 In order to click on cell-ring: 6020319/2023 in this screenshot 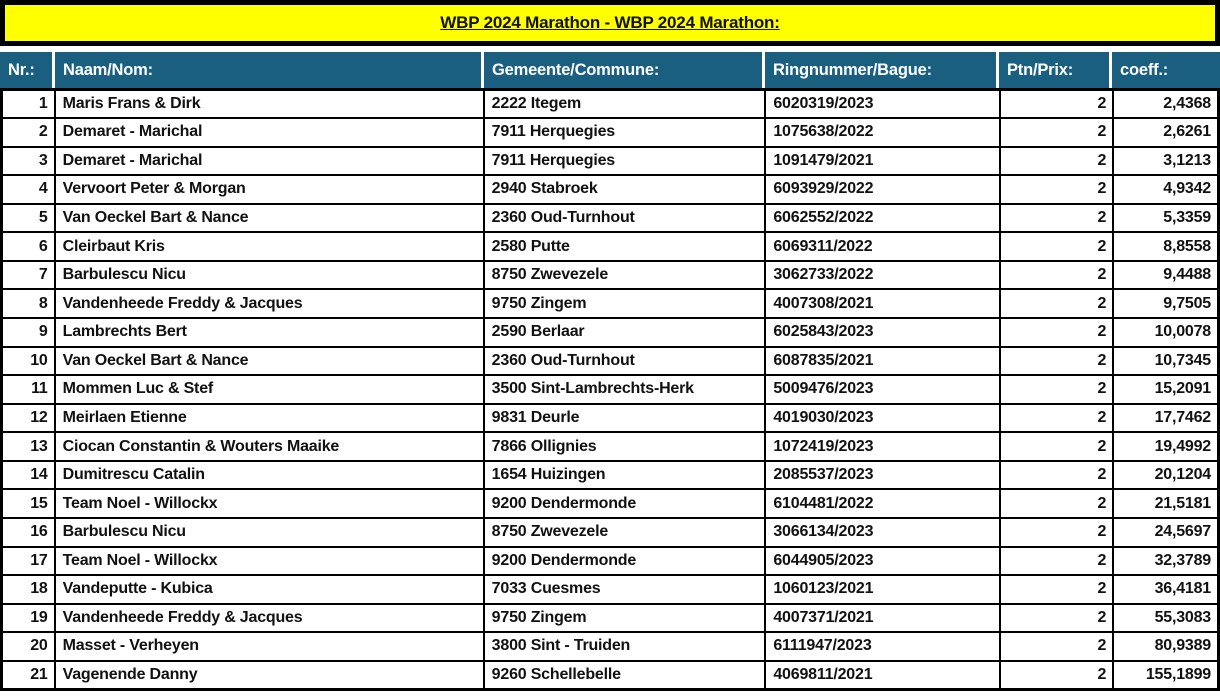, I will do `click(882, 104)`.